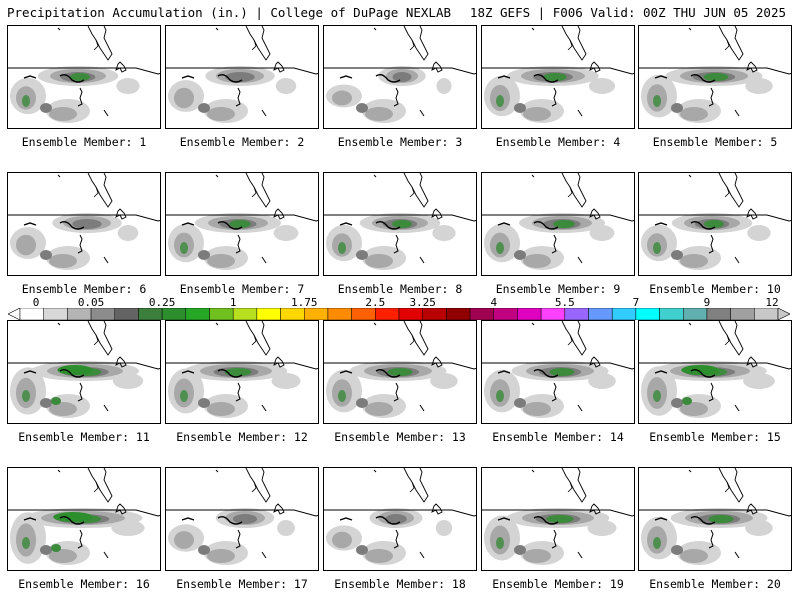 This screenshot has height=600, width=800. Describe the element at coordinates (400, 437) in the screenshot. I see `ensemble-member-label: Ensemble Member: 13` at that location.